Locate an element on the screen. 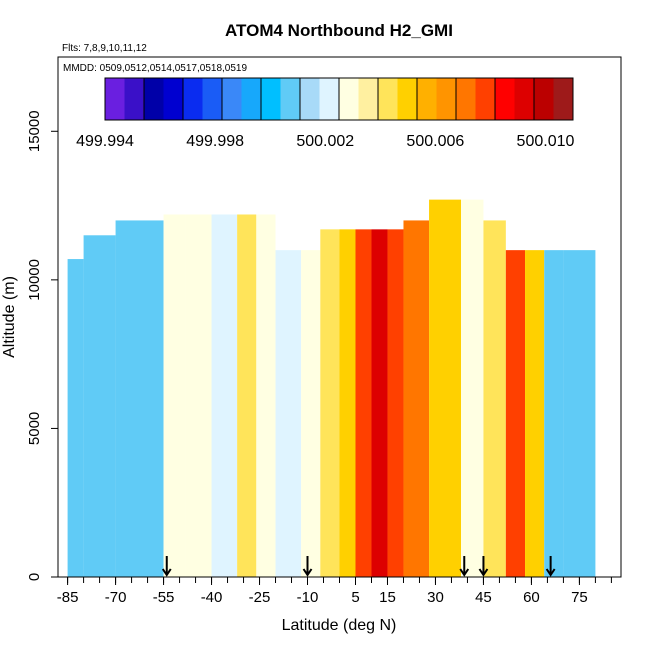 Image resolution: width=650 pixels, height=650 pixels. x-tick-label: 45 is located at coordinates (483, 597).